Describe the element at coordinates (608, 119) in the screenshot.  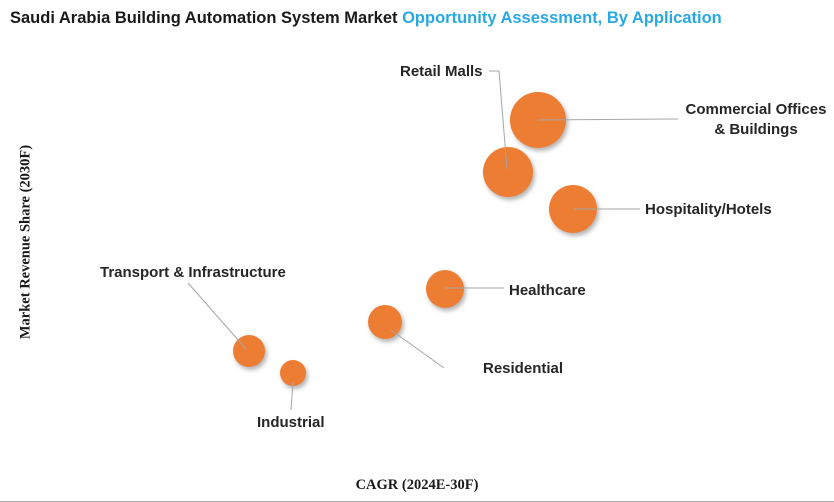
I see `leader-line-commercial-offices-buildings` at that location.